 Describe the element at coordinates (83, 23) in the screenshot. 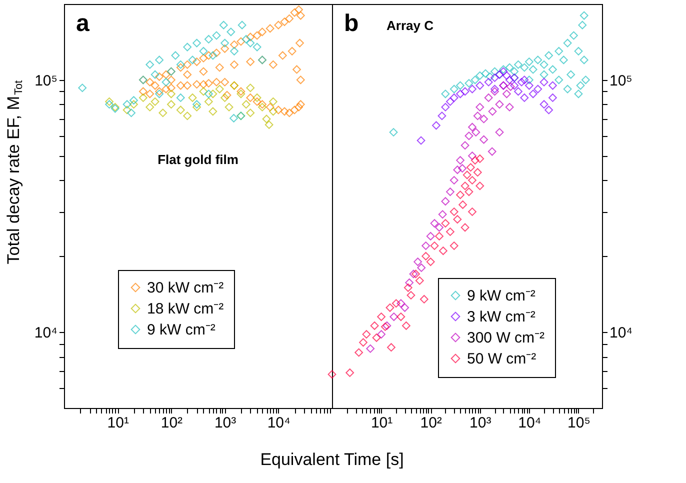

I see `annotation: a` at that location.